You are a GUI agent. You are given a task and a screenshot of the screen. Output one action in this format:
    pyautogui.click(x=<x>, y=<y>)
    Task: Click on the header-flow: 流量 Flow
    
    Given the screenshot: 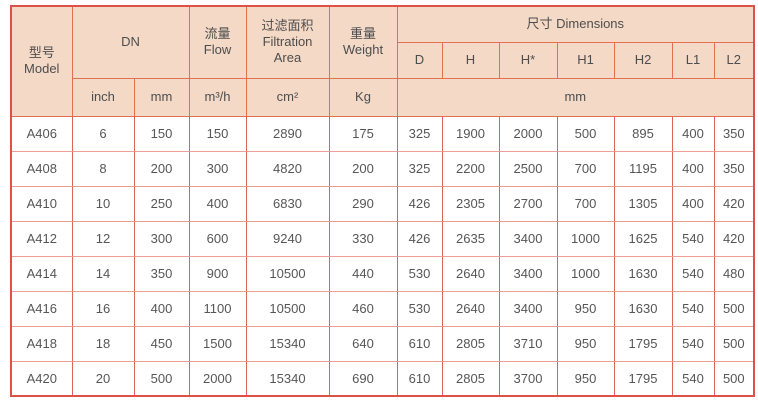 What is the action you would take?
    pyautogui.click(x=217, y=42)
    